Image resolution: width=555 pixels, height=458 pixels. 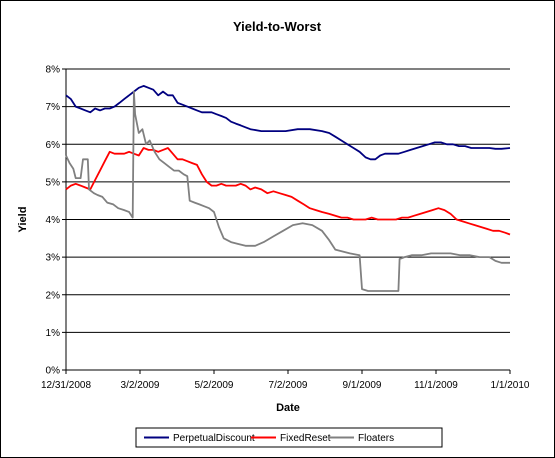 I want to click on x-tick-label: 3/2/2009, so click(x=140, y=385).